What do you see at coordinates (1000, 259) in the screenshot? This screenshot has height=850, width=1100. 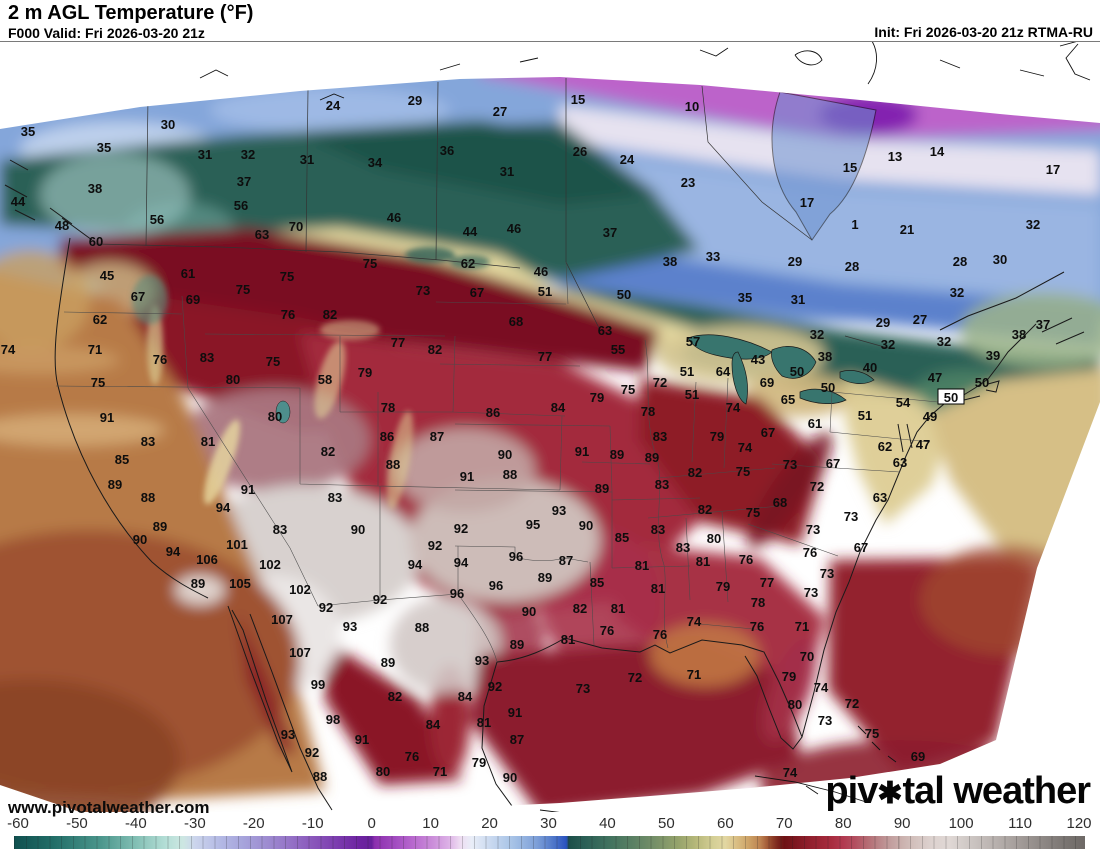 I see `temp-label: 30` at bounding box center [1000, 259].